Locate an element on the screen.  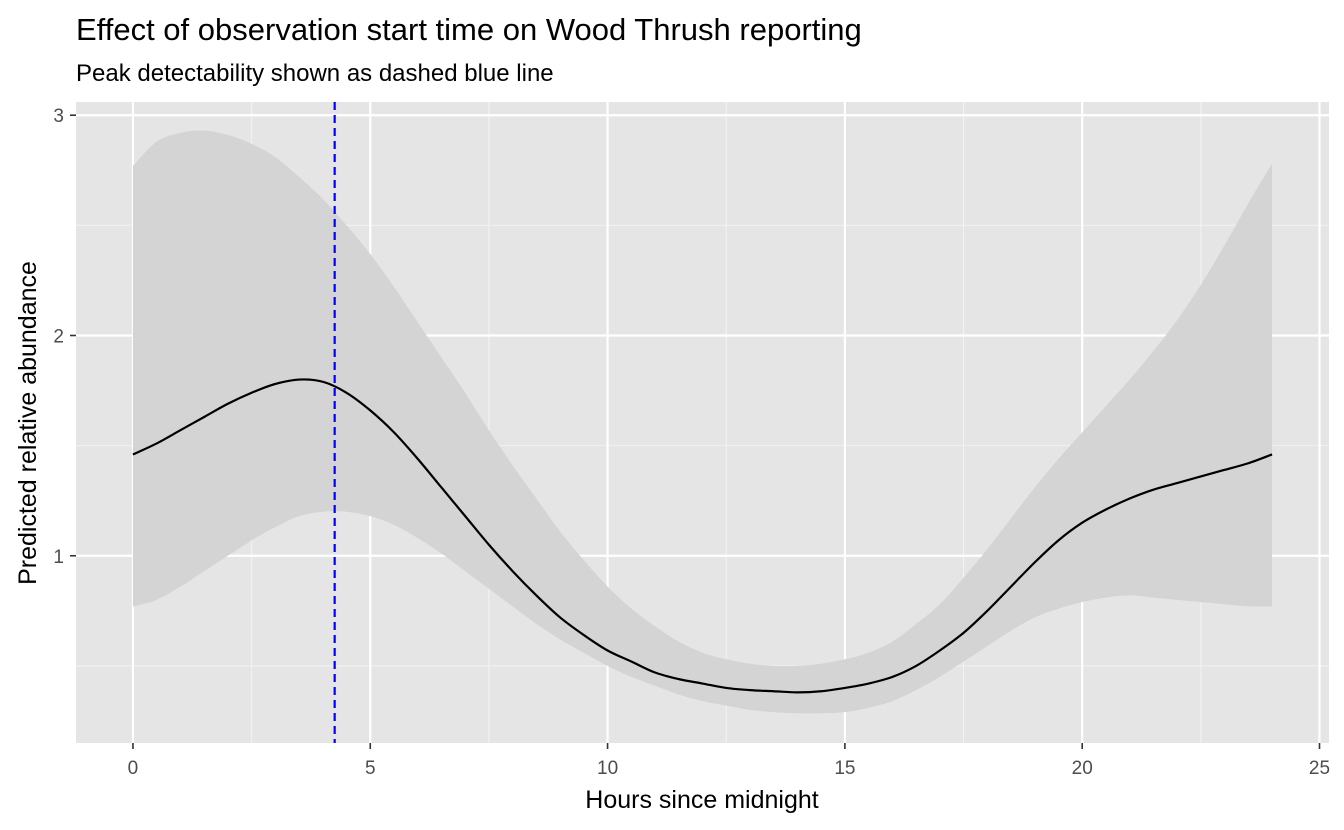
y-axis-title: Predicted relative abundance is located at coordinates (28, 423).